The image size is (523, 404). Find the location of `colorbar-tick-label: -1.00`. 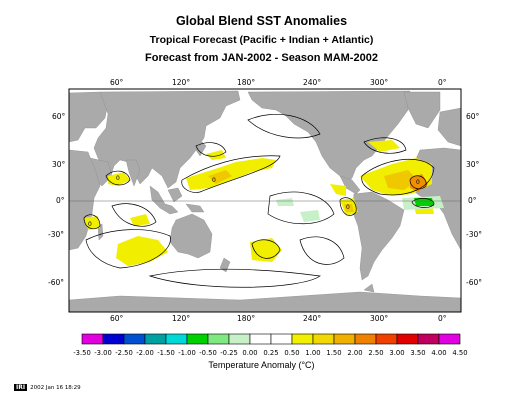

colorbar-tick-label: -1.00 is located at coordinates (187, 353).